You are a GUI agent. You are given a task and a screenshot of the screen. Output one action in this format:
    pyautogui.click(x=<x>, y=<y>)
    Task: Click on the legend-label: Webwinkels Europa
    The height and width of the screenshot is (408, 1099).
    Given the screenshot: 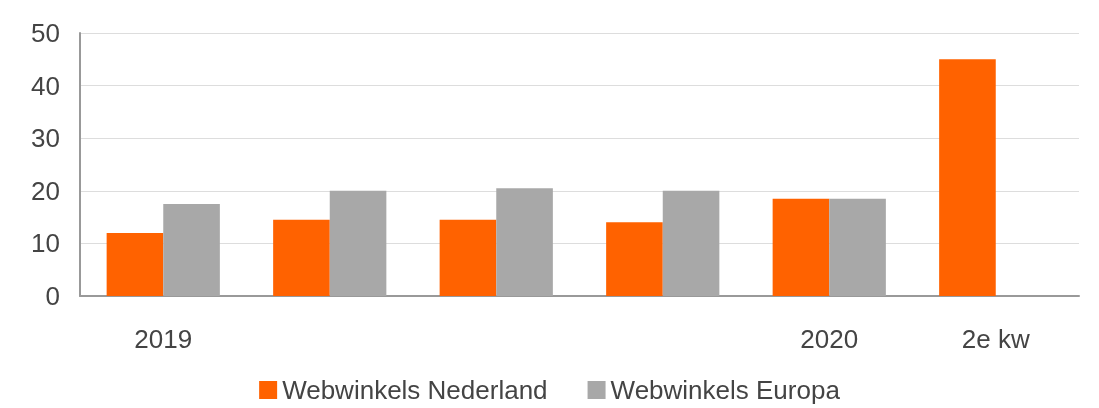 What is the action you would take?
    pyautogui.click(x=725, y=390)
    